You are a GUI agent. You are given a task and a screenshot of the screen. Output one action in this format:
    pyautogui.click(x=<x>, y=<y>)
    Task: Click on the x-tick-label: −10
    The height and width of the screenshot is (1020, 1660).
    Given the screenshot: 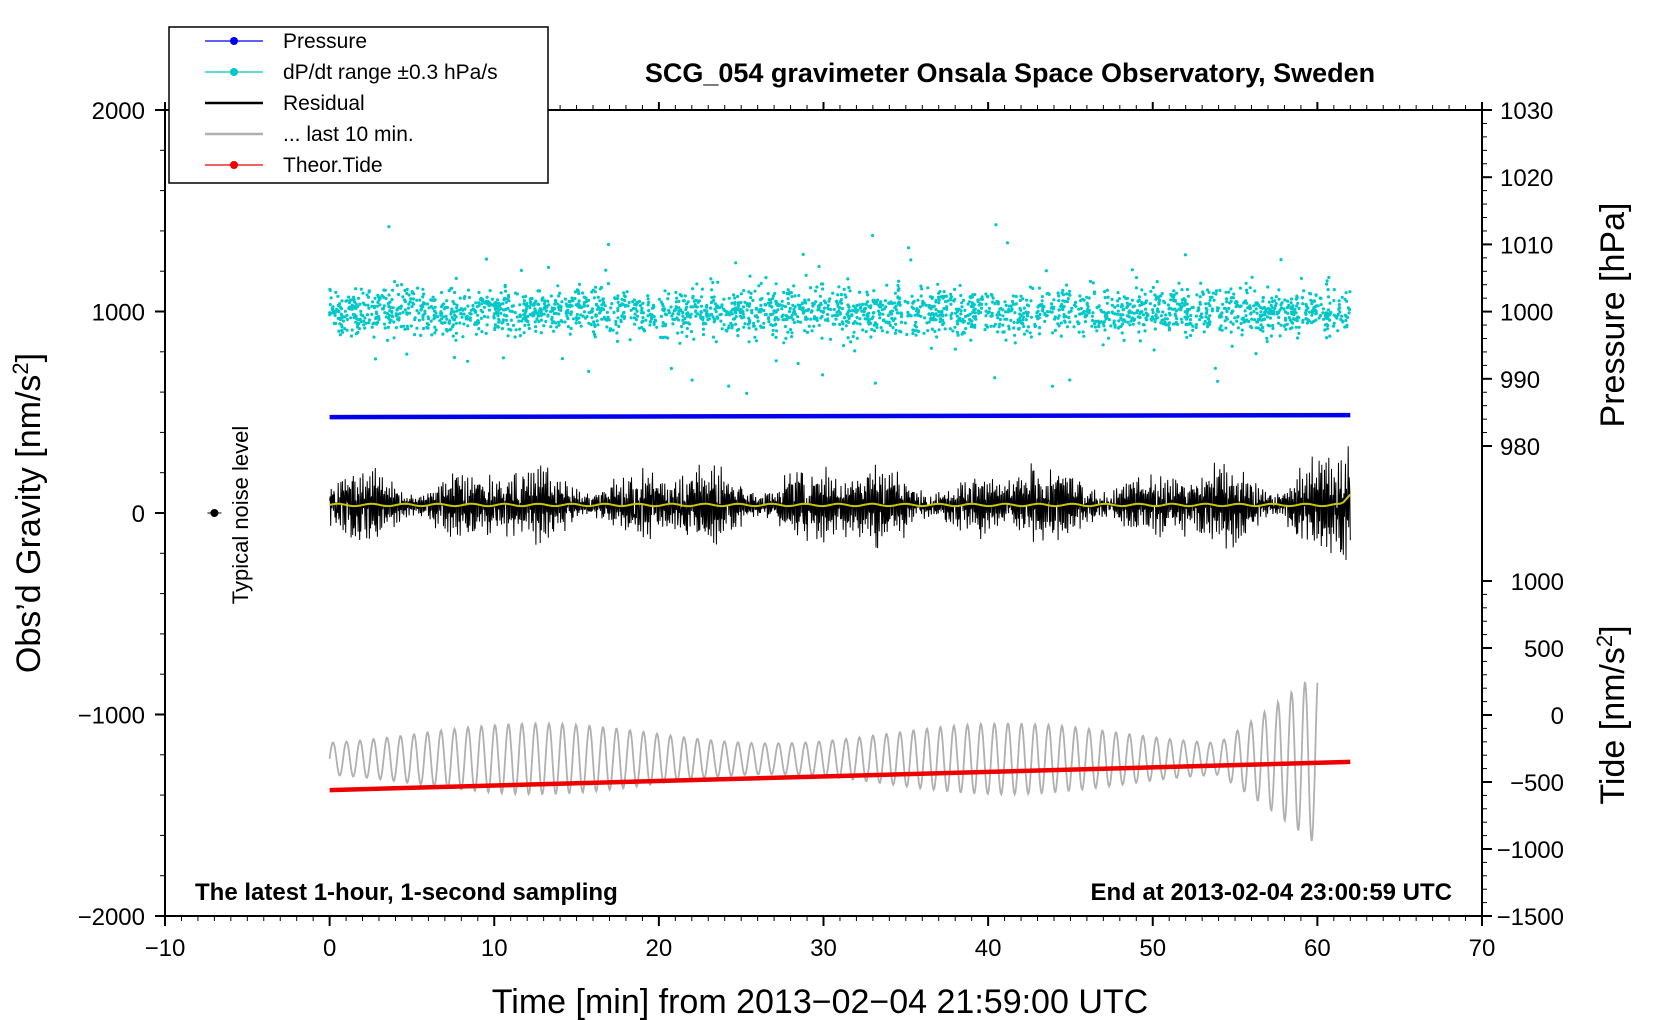 What is the action you would take?
    pyautogui.click(x=165, y=948)
    